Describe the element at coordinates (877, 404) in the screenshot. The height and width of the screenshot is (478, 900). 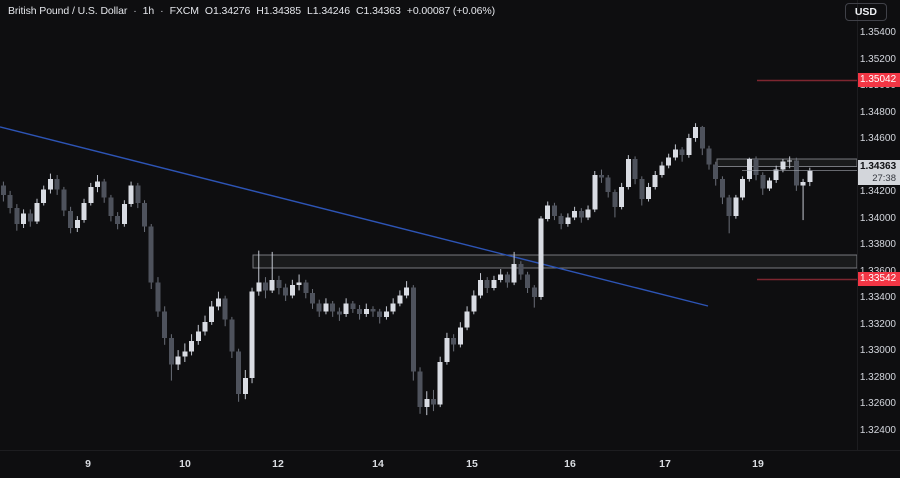
I see `price-tick: 1.32600` at that location.